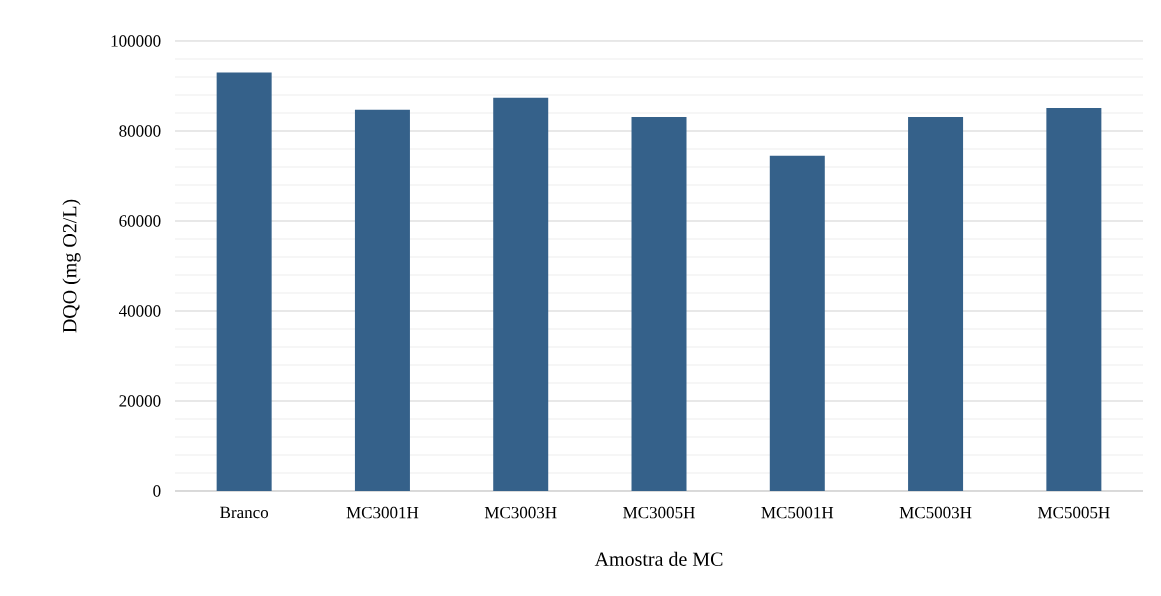 This screenshot has height=596, width=1161. What do you see at coordinates (136, 41) in the screenshot?
I see `y-tick-label: 100000` at bounding box center [136, 41].